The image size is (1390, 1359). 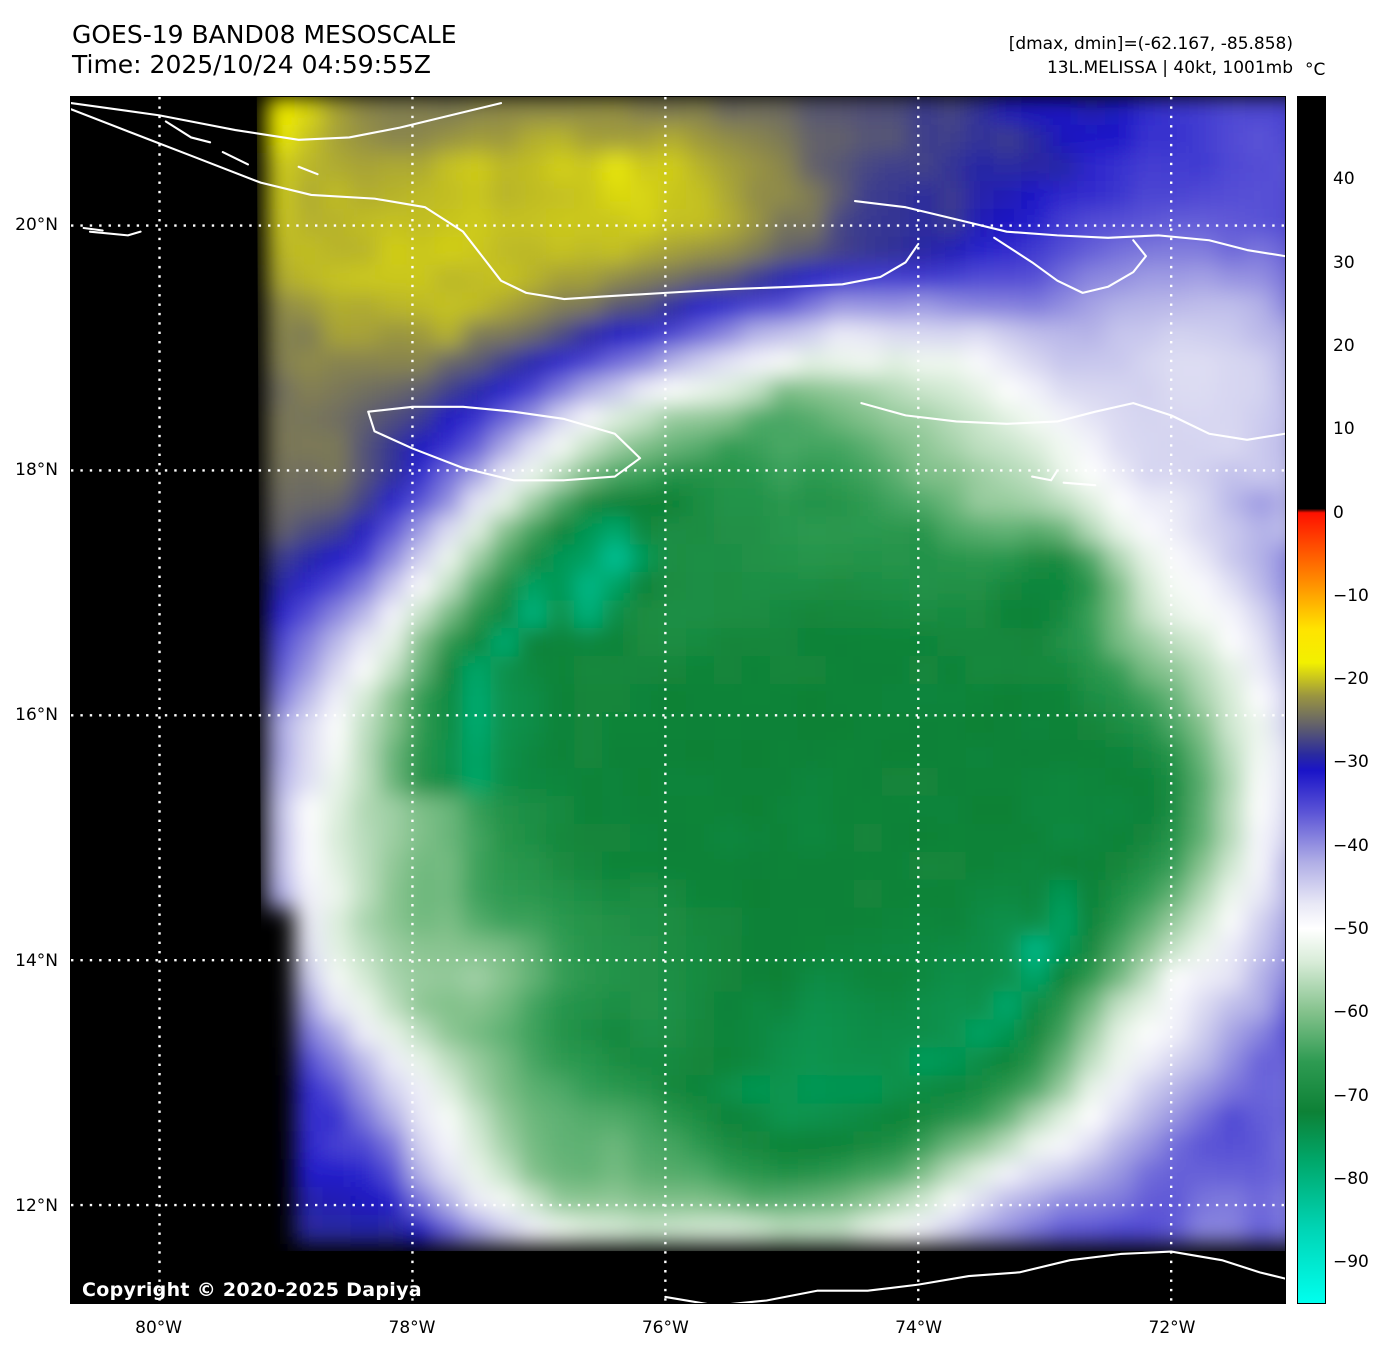 I want to click on colorbar-tick-neg80: −80, so click(x=1351, y=1179).